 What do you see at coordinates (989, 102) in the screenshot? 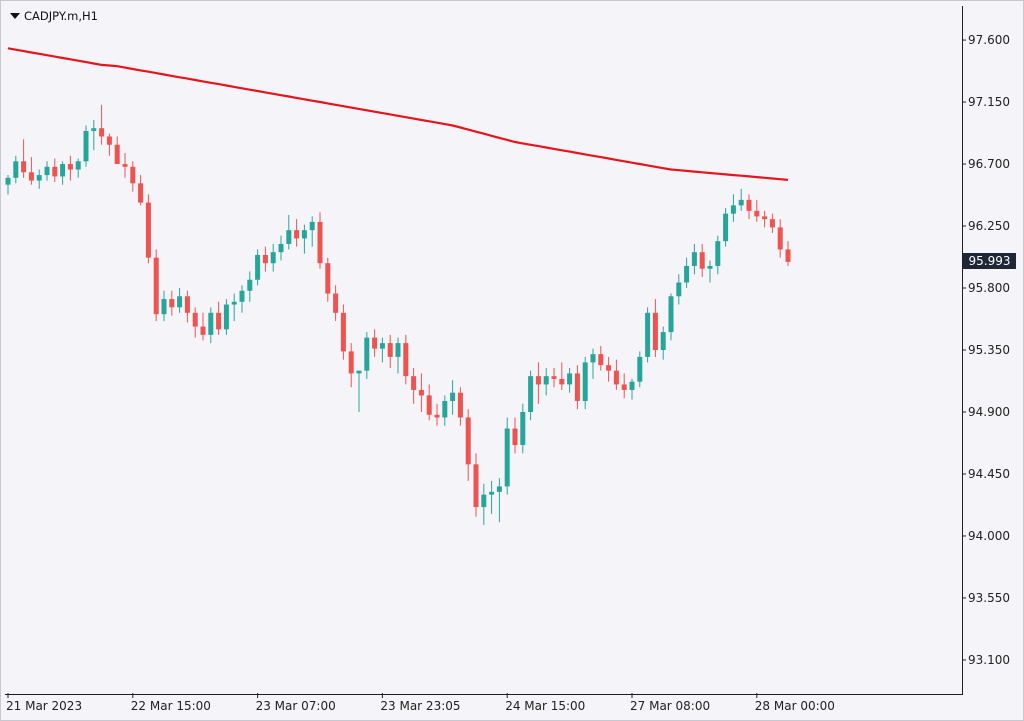
I see `y-tick-label: 97.150` at bounding box center [989, 102].